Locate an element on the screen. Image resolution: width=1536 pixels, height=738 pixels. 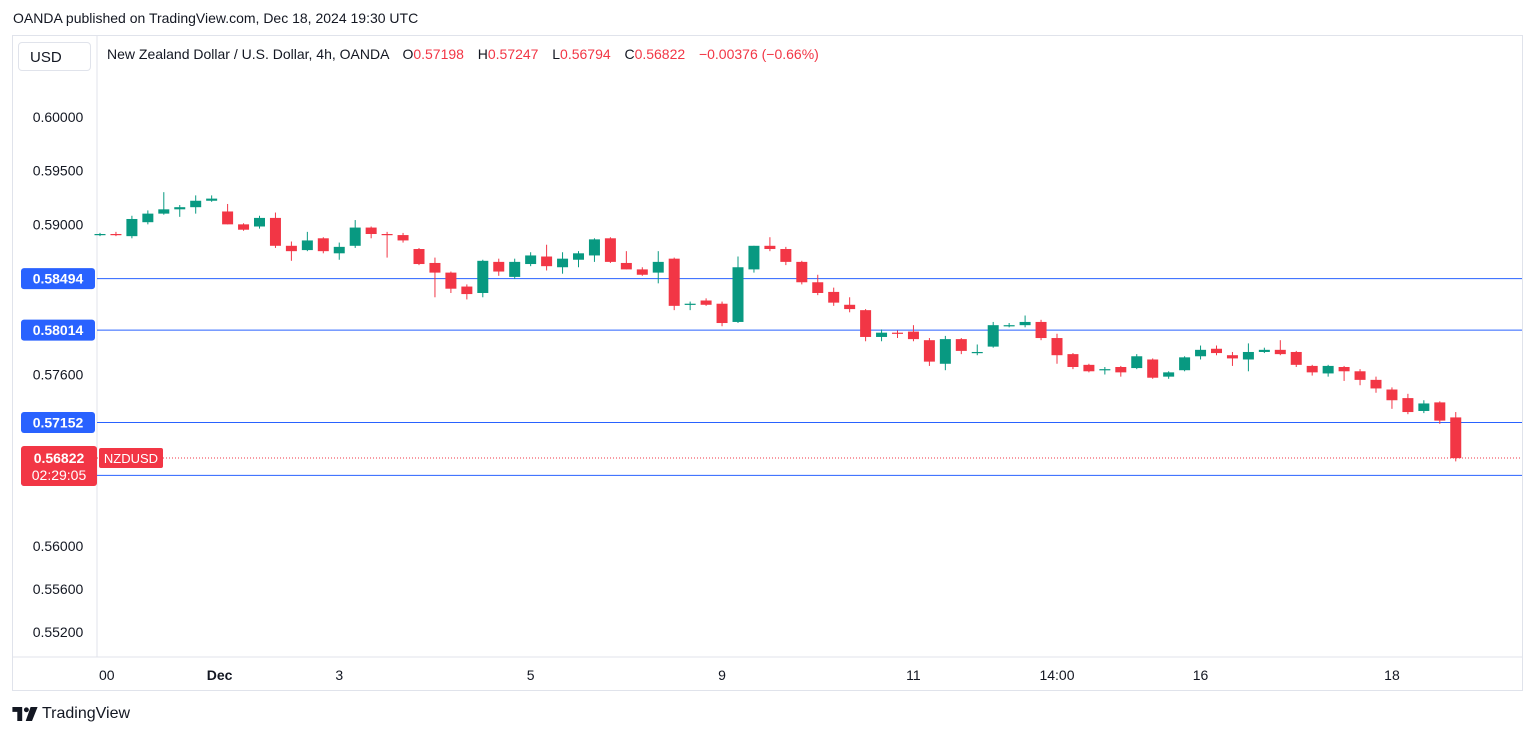
price-tick-label: 0.55200 is located at coordinates (58, 632).